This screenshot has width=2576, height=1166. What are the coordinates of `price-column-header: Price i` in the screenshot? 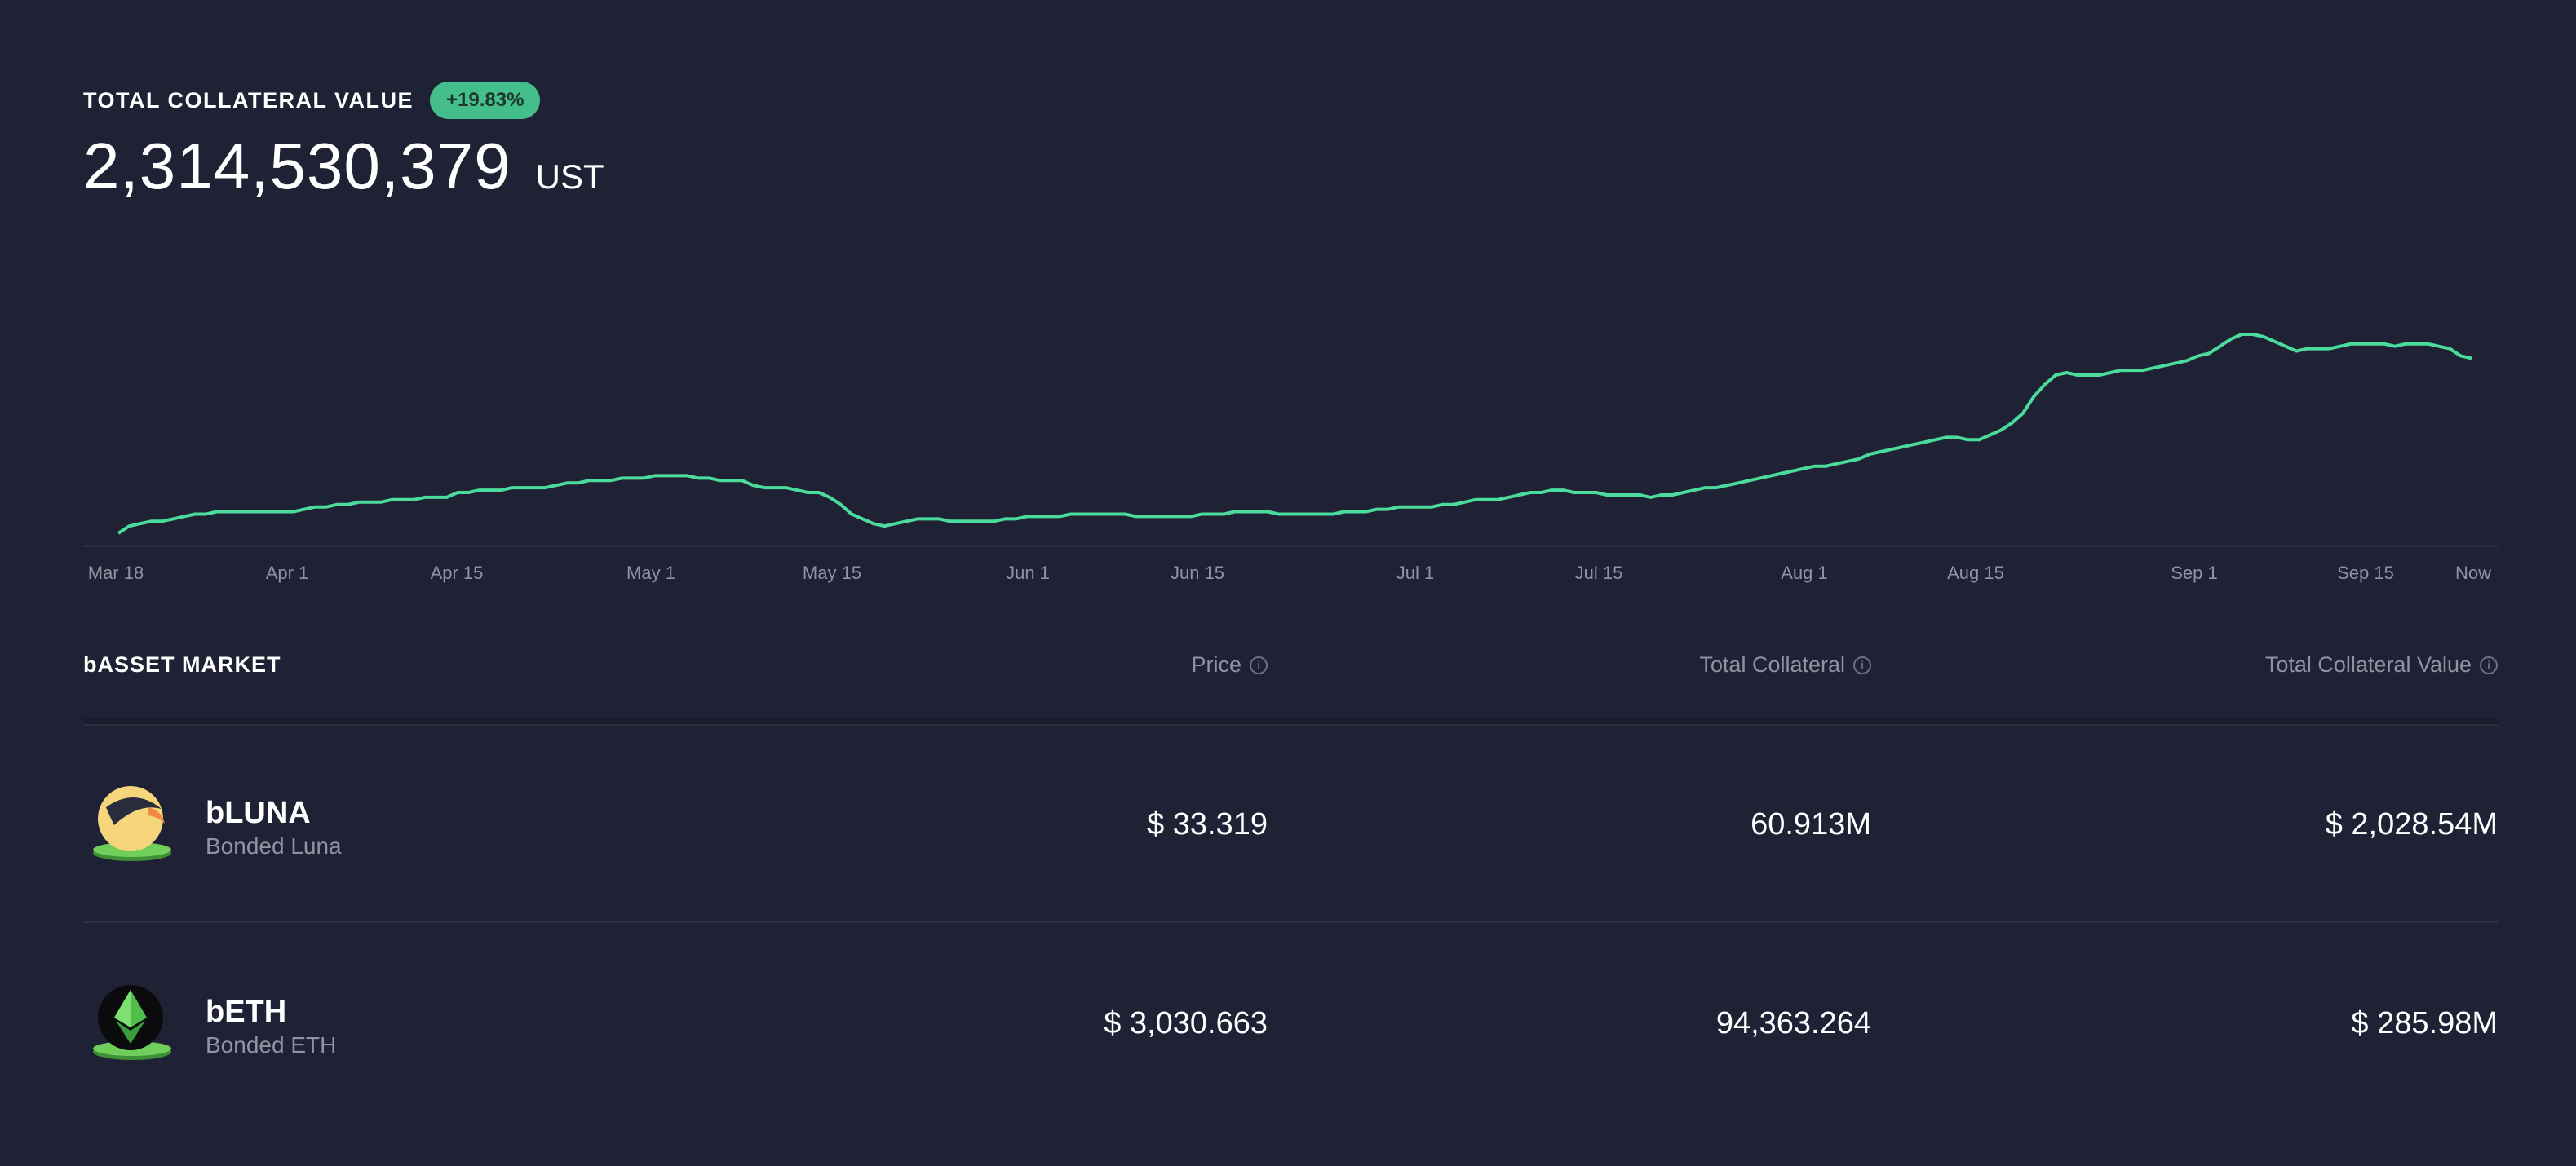 It's located at (1229, 665).